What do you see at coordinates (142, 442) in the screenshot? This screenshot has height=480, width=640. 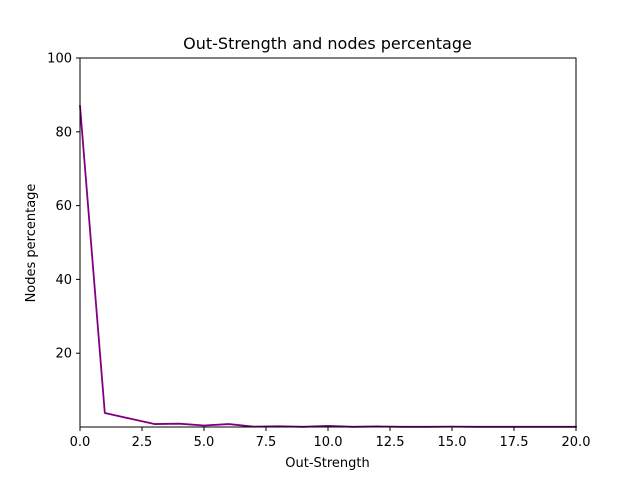 I see `x-tick-label: 2.5` at bounding box center [142, 442].